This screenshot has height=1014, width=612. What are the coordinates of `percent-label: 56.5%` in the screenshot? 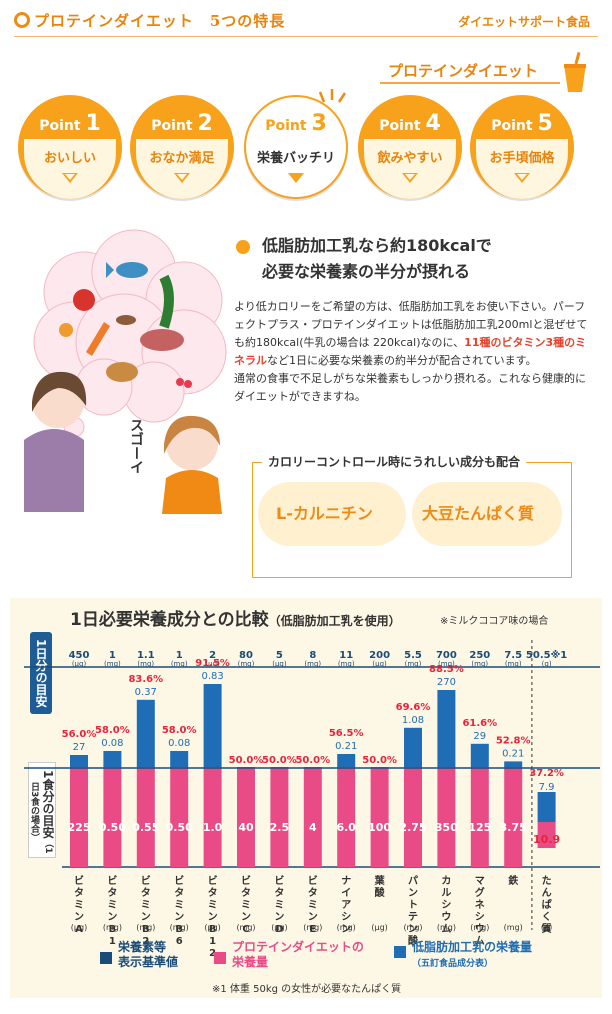 It's located at (346, 733).